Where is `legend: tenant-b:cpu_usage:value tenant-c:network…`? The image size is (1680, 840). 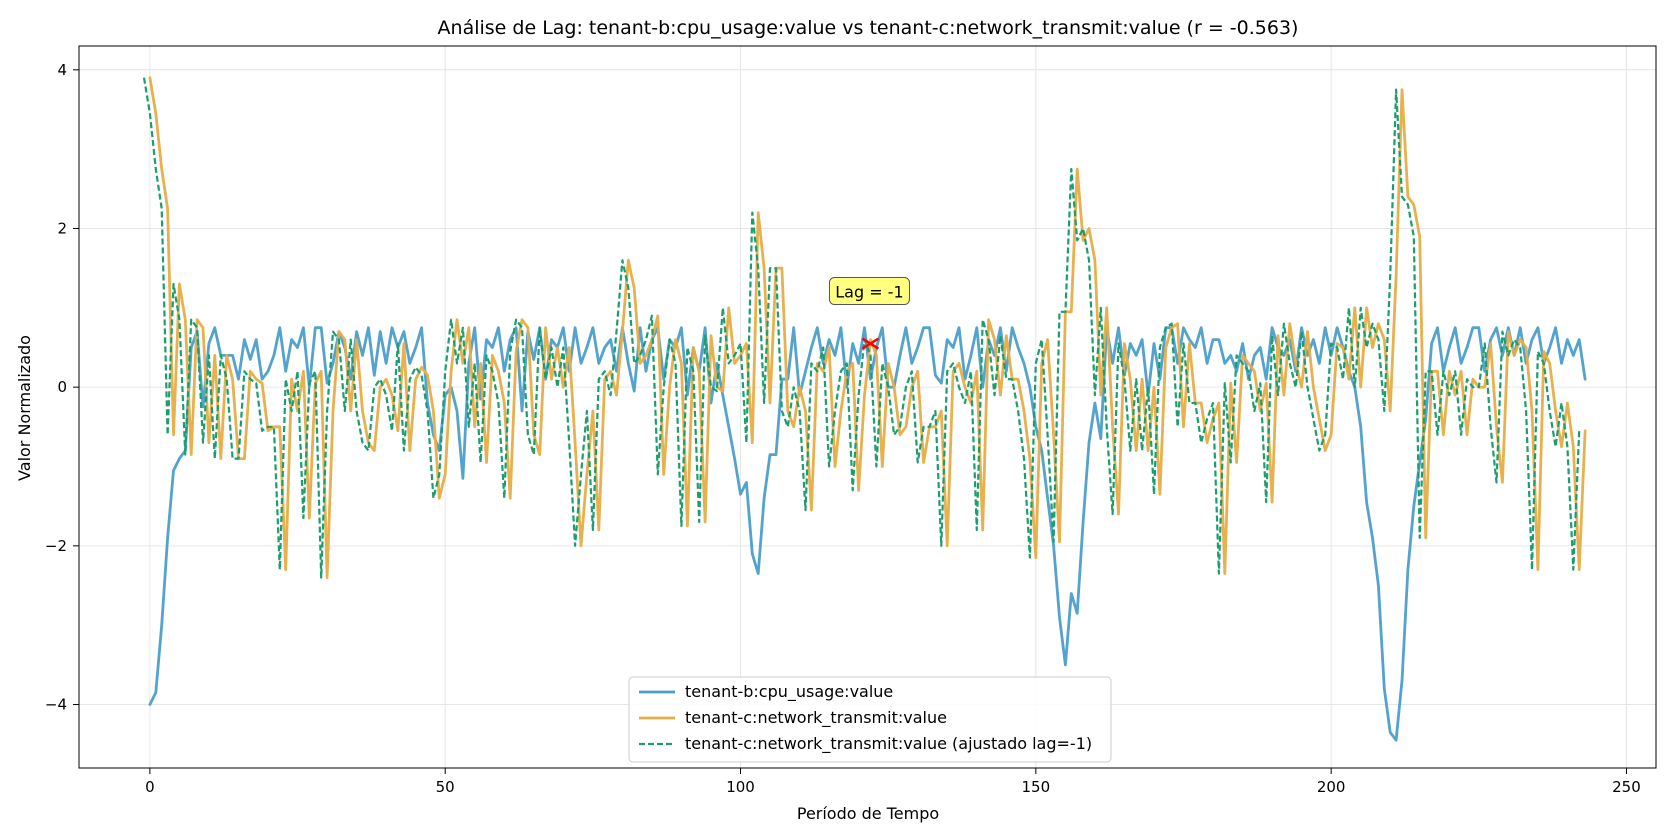
legend: tenant-b:cpu_usage:value tenant-c:network… is located at coordinates (870, 719).